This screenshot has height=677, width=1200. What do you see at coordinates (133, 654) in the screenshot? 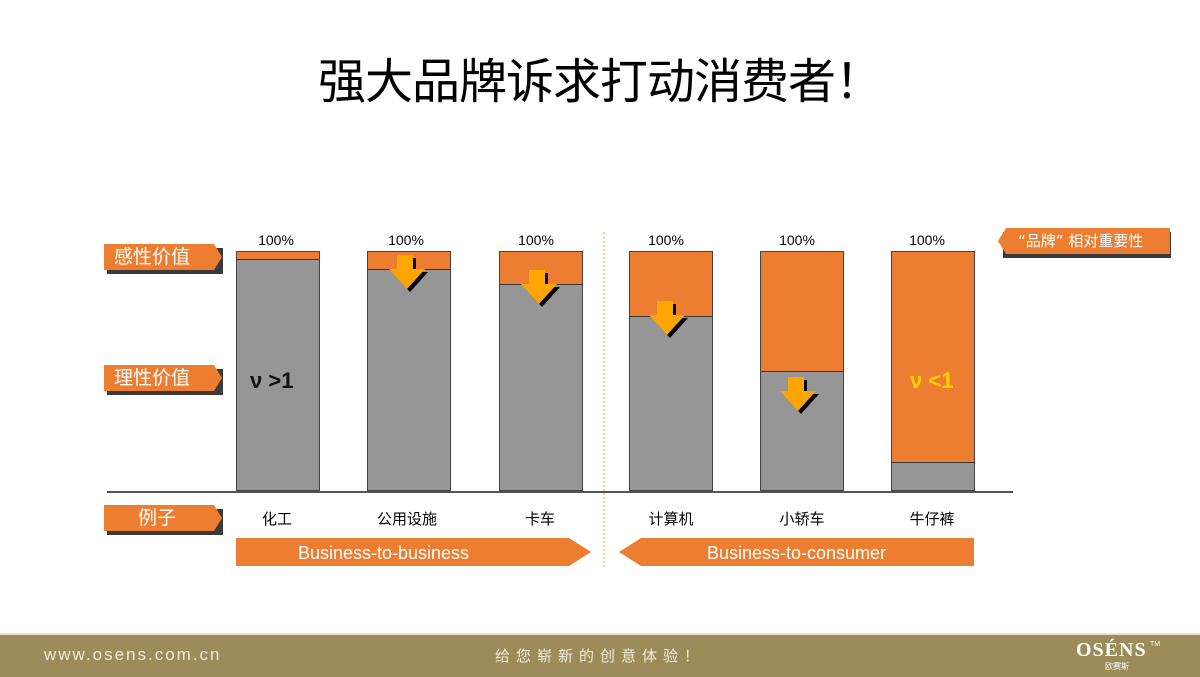
I see `footer-url: www.osens.com.cn` at bounding box center [133, 654].